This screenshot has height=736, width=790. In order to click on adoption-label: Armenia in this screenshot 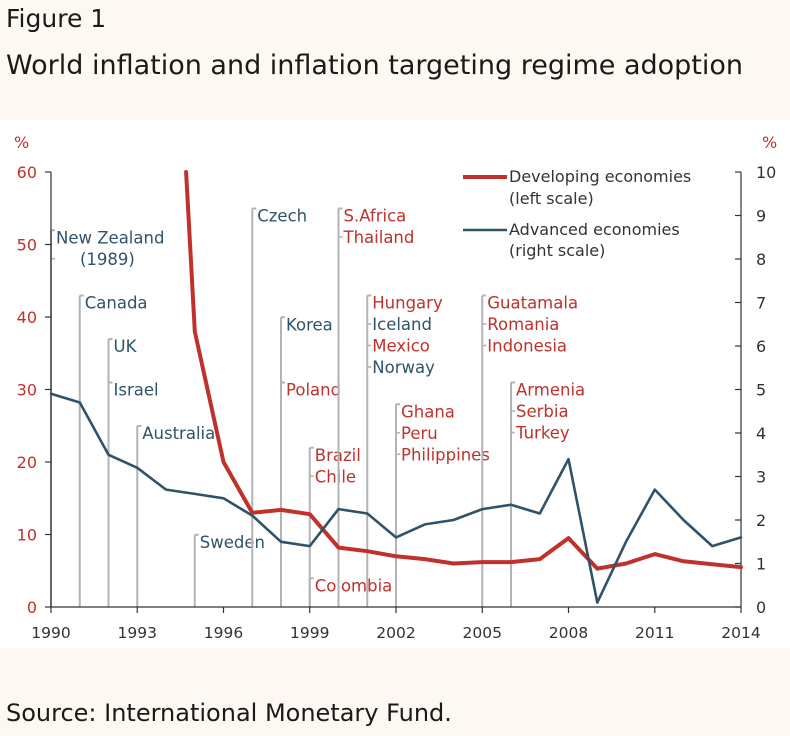, I will do `click(550, 390)`.